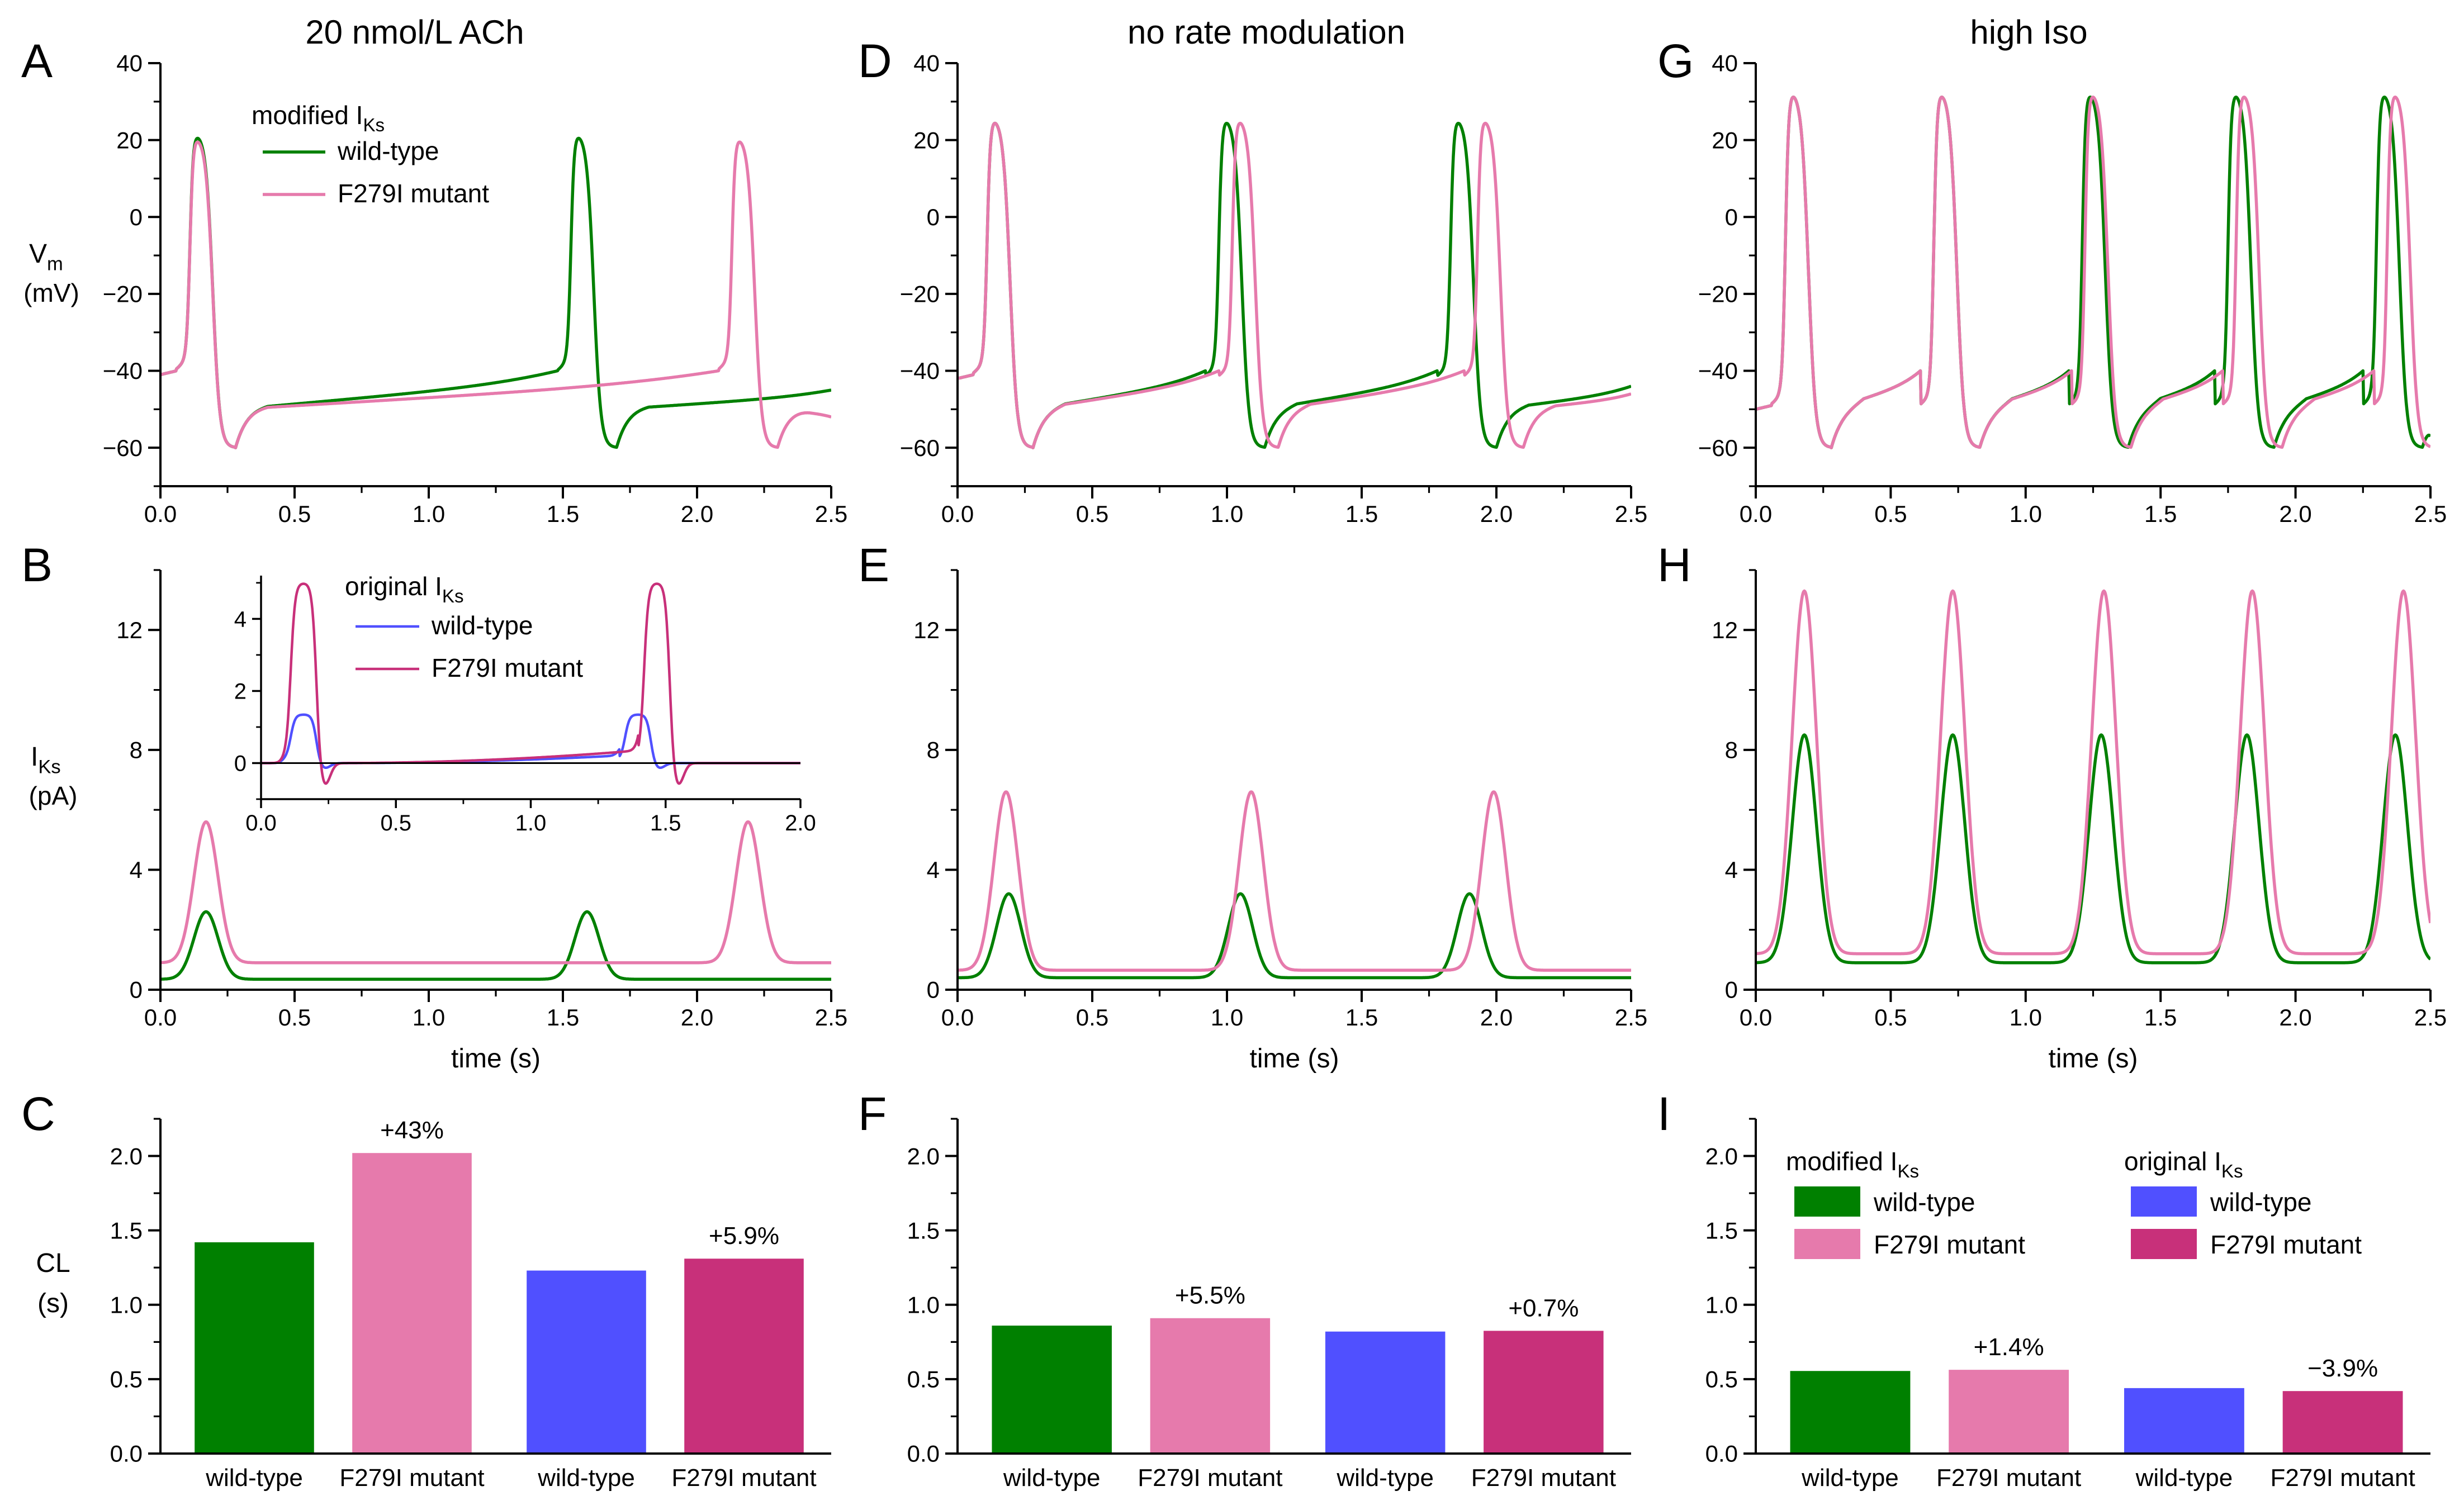 The width and height of the screenshot is (2464, 1510). What do you see at coordinates (123, 371) in the screenshot?
I see `A-ytick-label: −40` at bounding box center [123, 371].